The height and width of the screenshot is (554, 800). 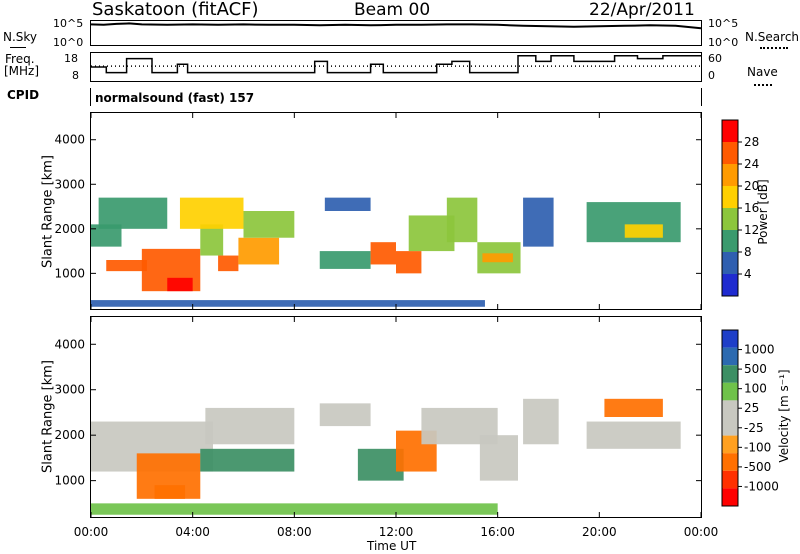 I want to click on nave-legend-line, so click(x=763, y=85).